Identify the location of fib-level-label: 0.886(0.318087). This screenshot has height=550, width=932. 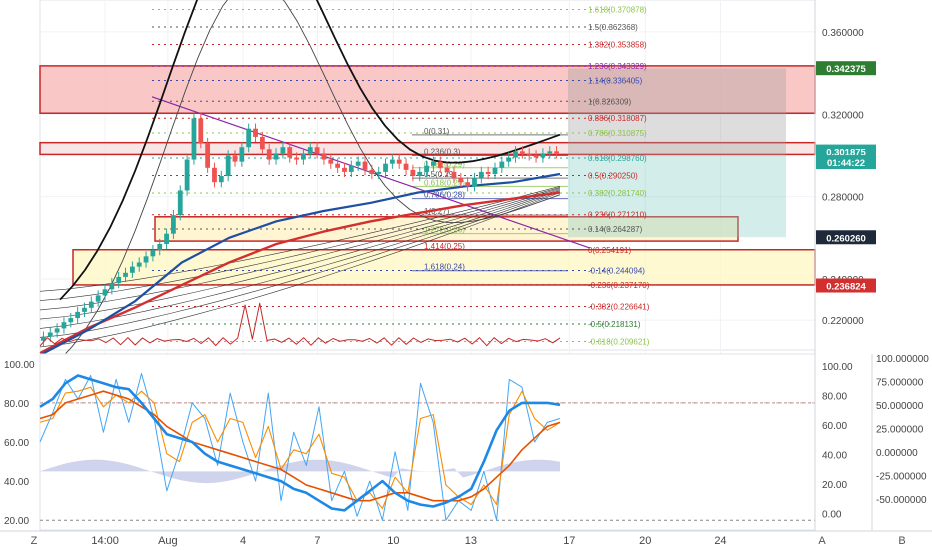
(617, 118).